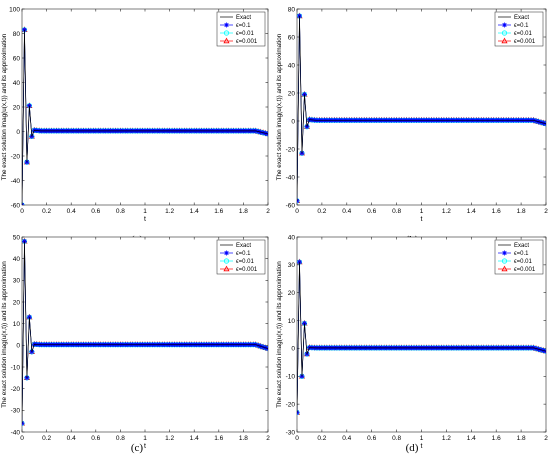 The height and width of the screenshot is (459, 550). What do you see at coordinates (218, 211) in the screenshot?
I see `x-tick-label: 1.6` at bounding box center [218, 211].